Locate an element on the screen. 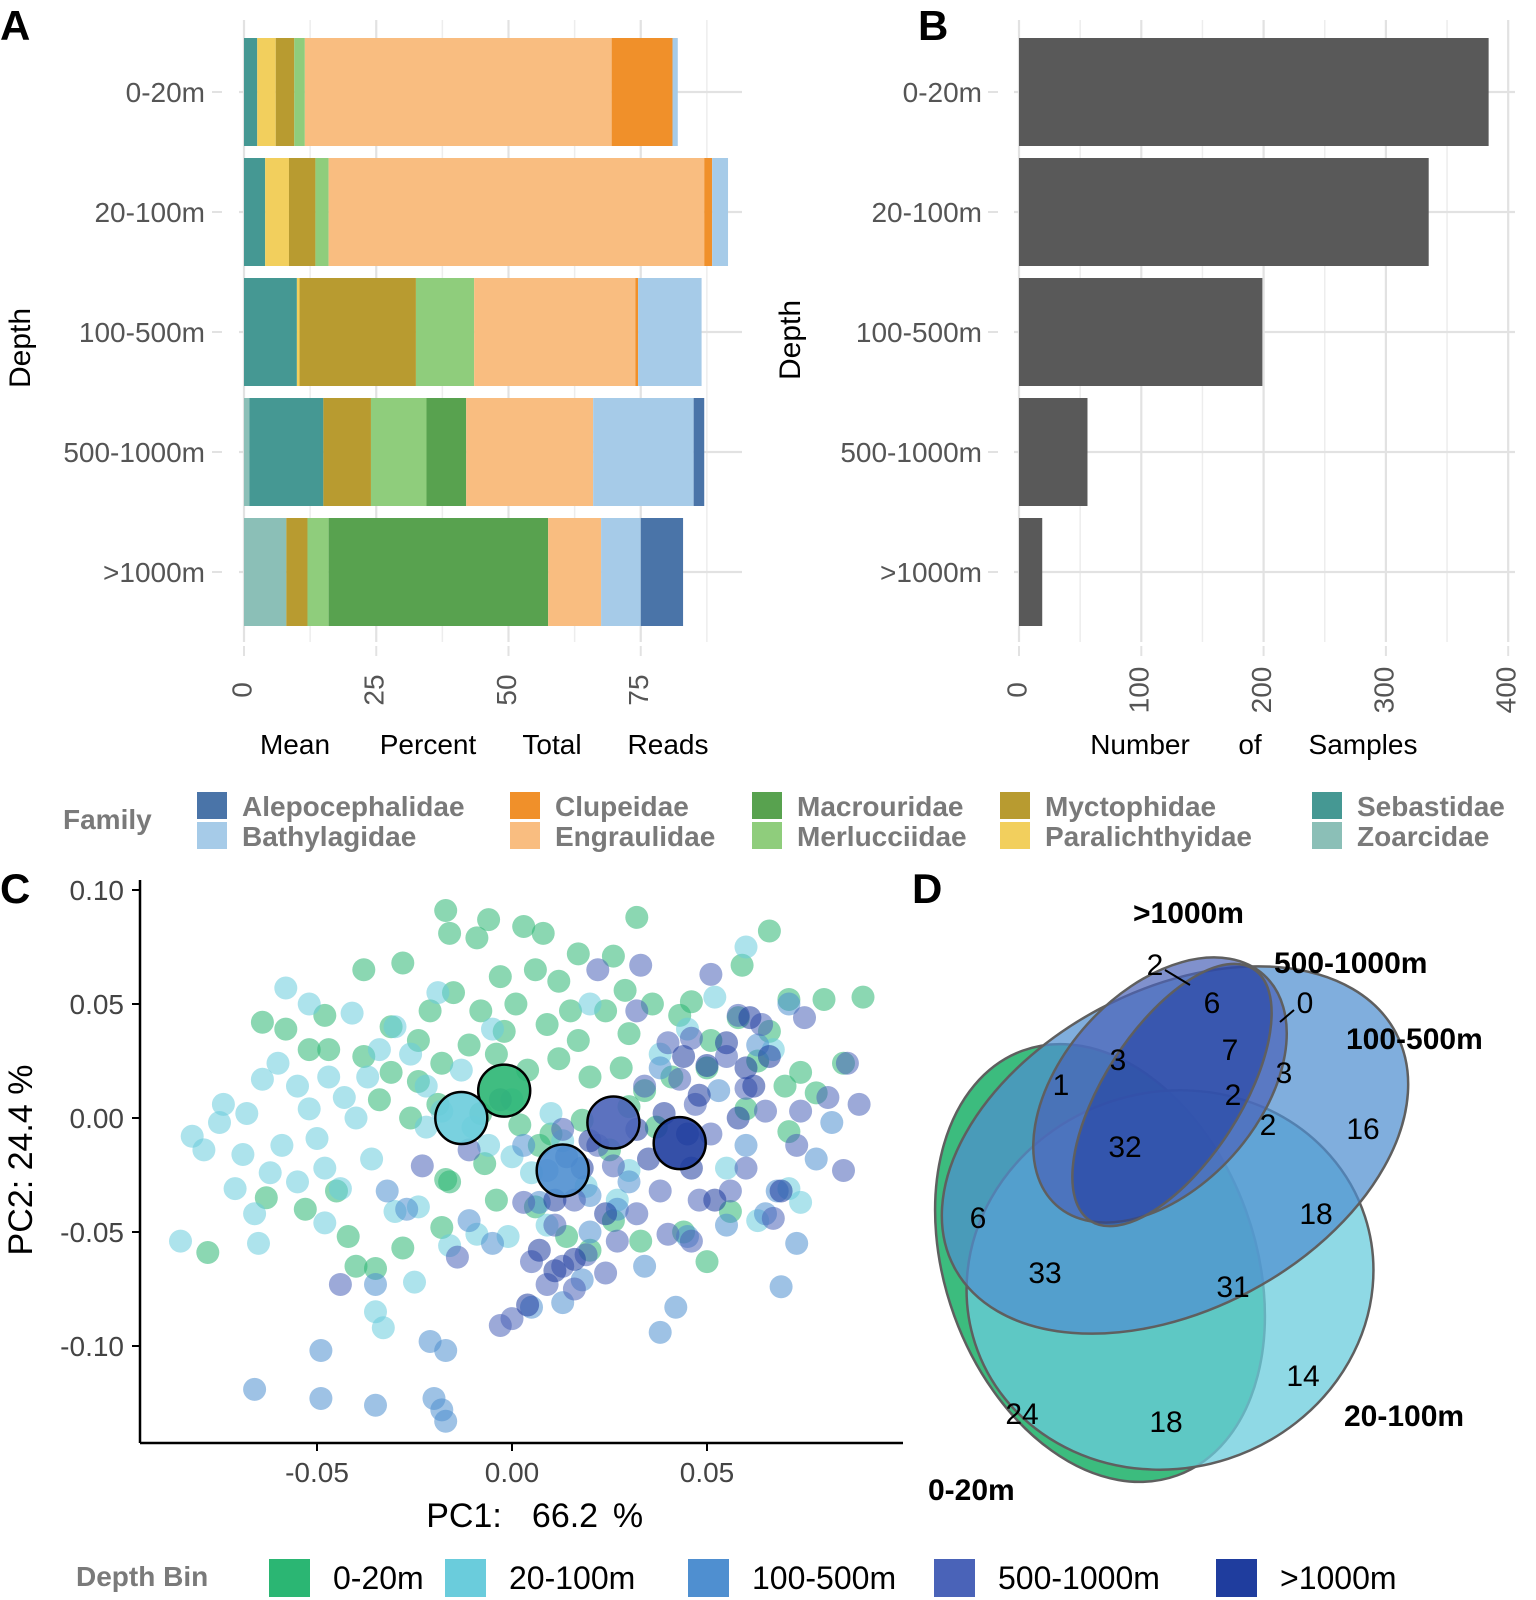 Image resolution: width=1536 pixels, height=1600 pixels. family-legend-label: Myctophidae is located at coordinates (1130, 806).